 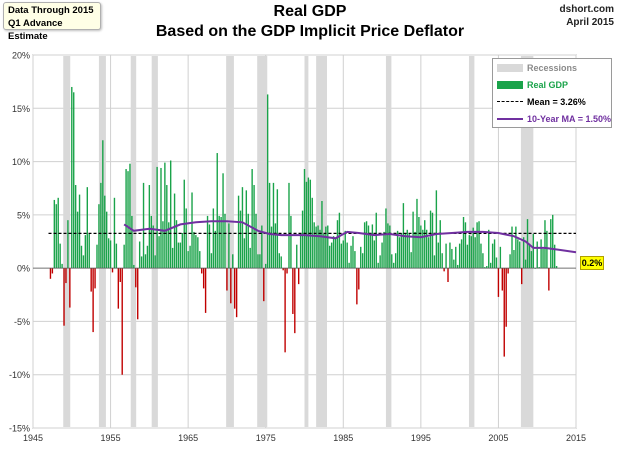 I want to click on y-tick-label: -15%, so click(x=19, y=429).